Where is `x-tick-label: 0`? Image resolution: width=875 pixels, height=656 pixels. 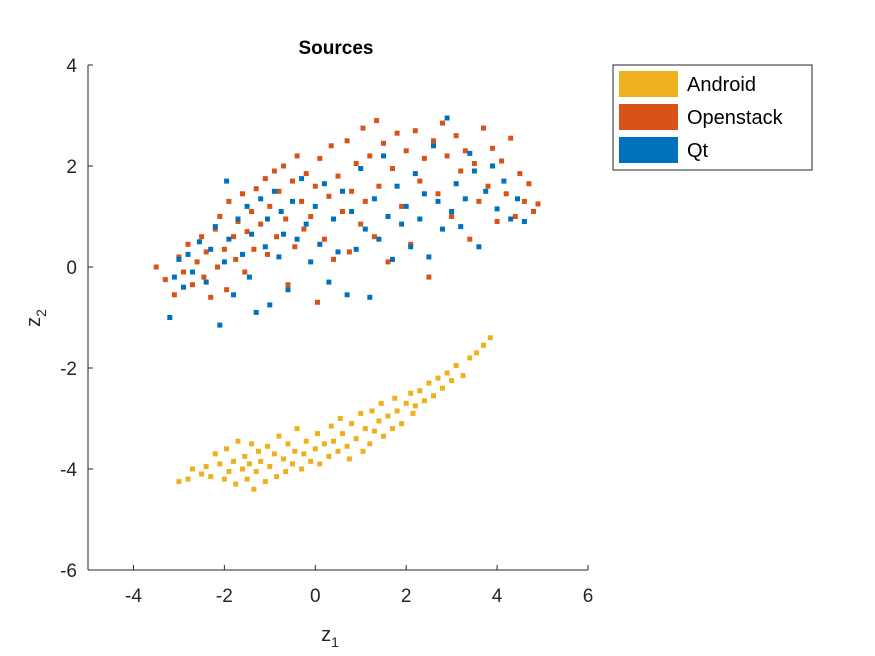 x-tick-label: 0 is located at coordinates (315, 596).